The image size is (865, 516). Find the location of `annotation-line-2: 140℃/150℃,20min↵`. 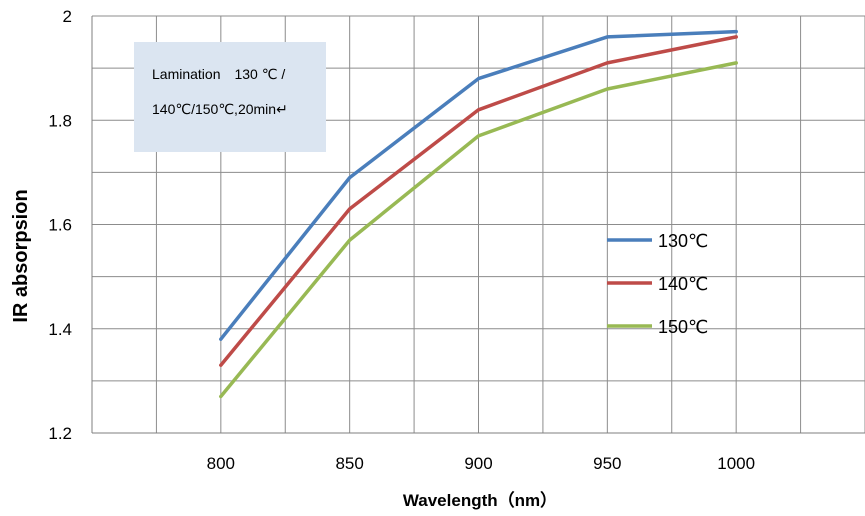

annotation-line-2: 140℃/150℃,20min↵ is located at coordinates (220, 109).